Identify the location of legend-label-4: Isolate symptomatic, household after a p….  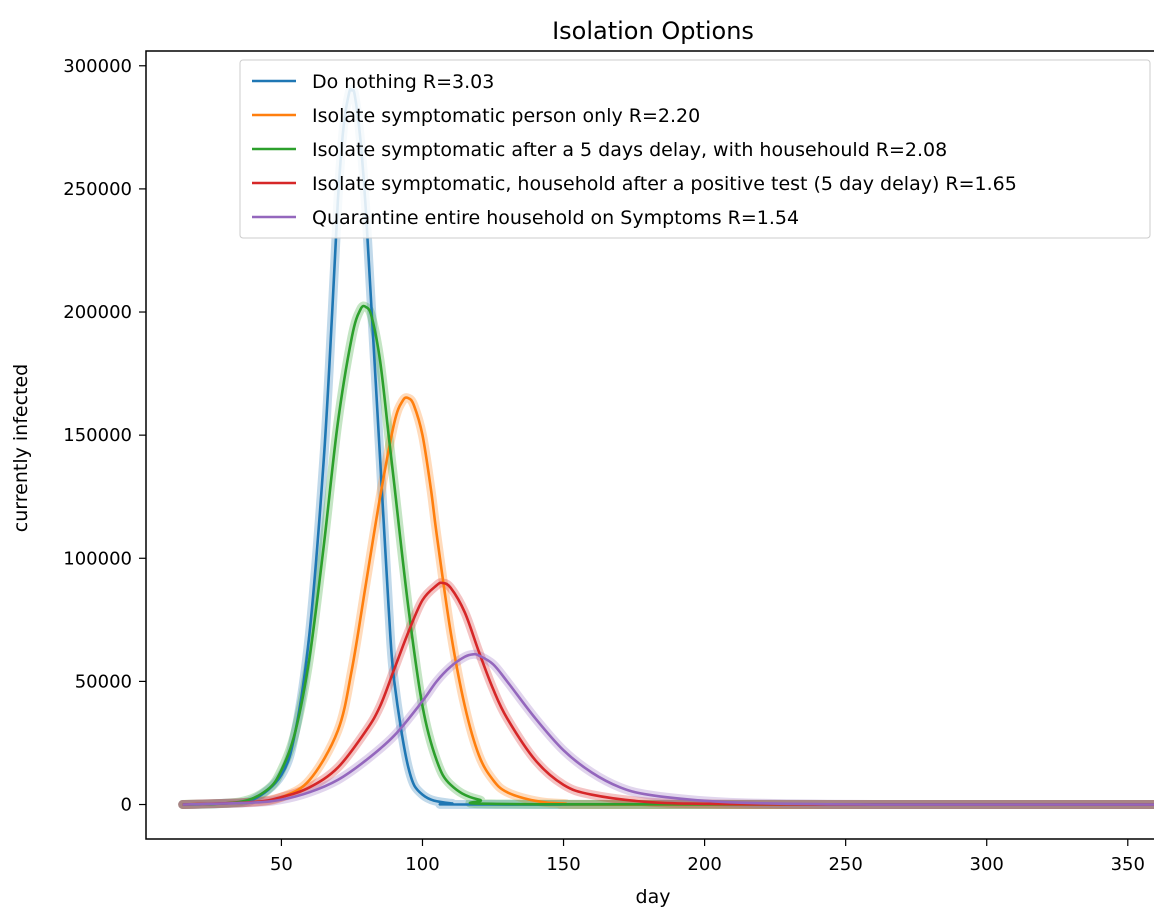
(664, 184).